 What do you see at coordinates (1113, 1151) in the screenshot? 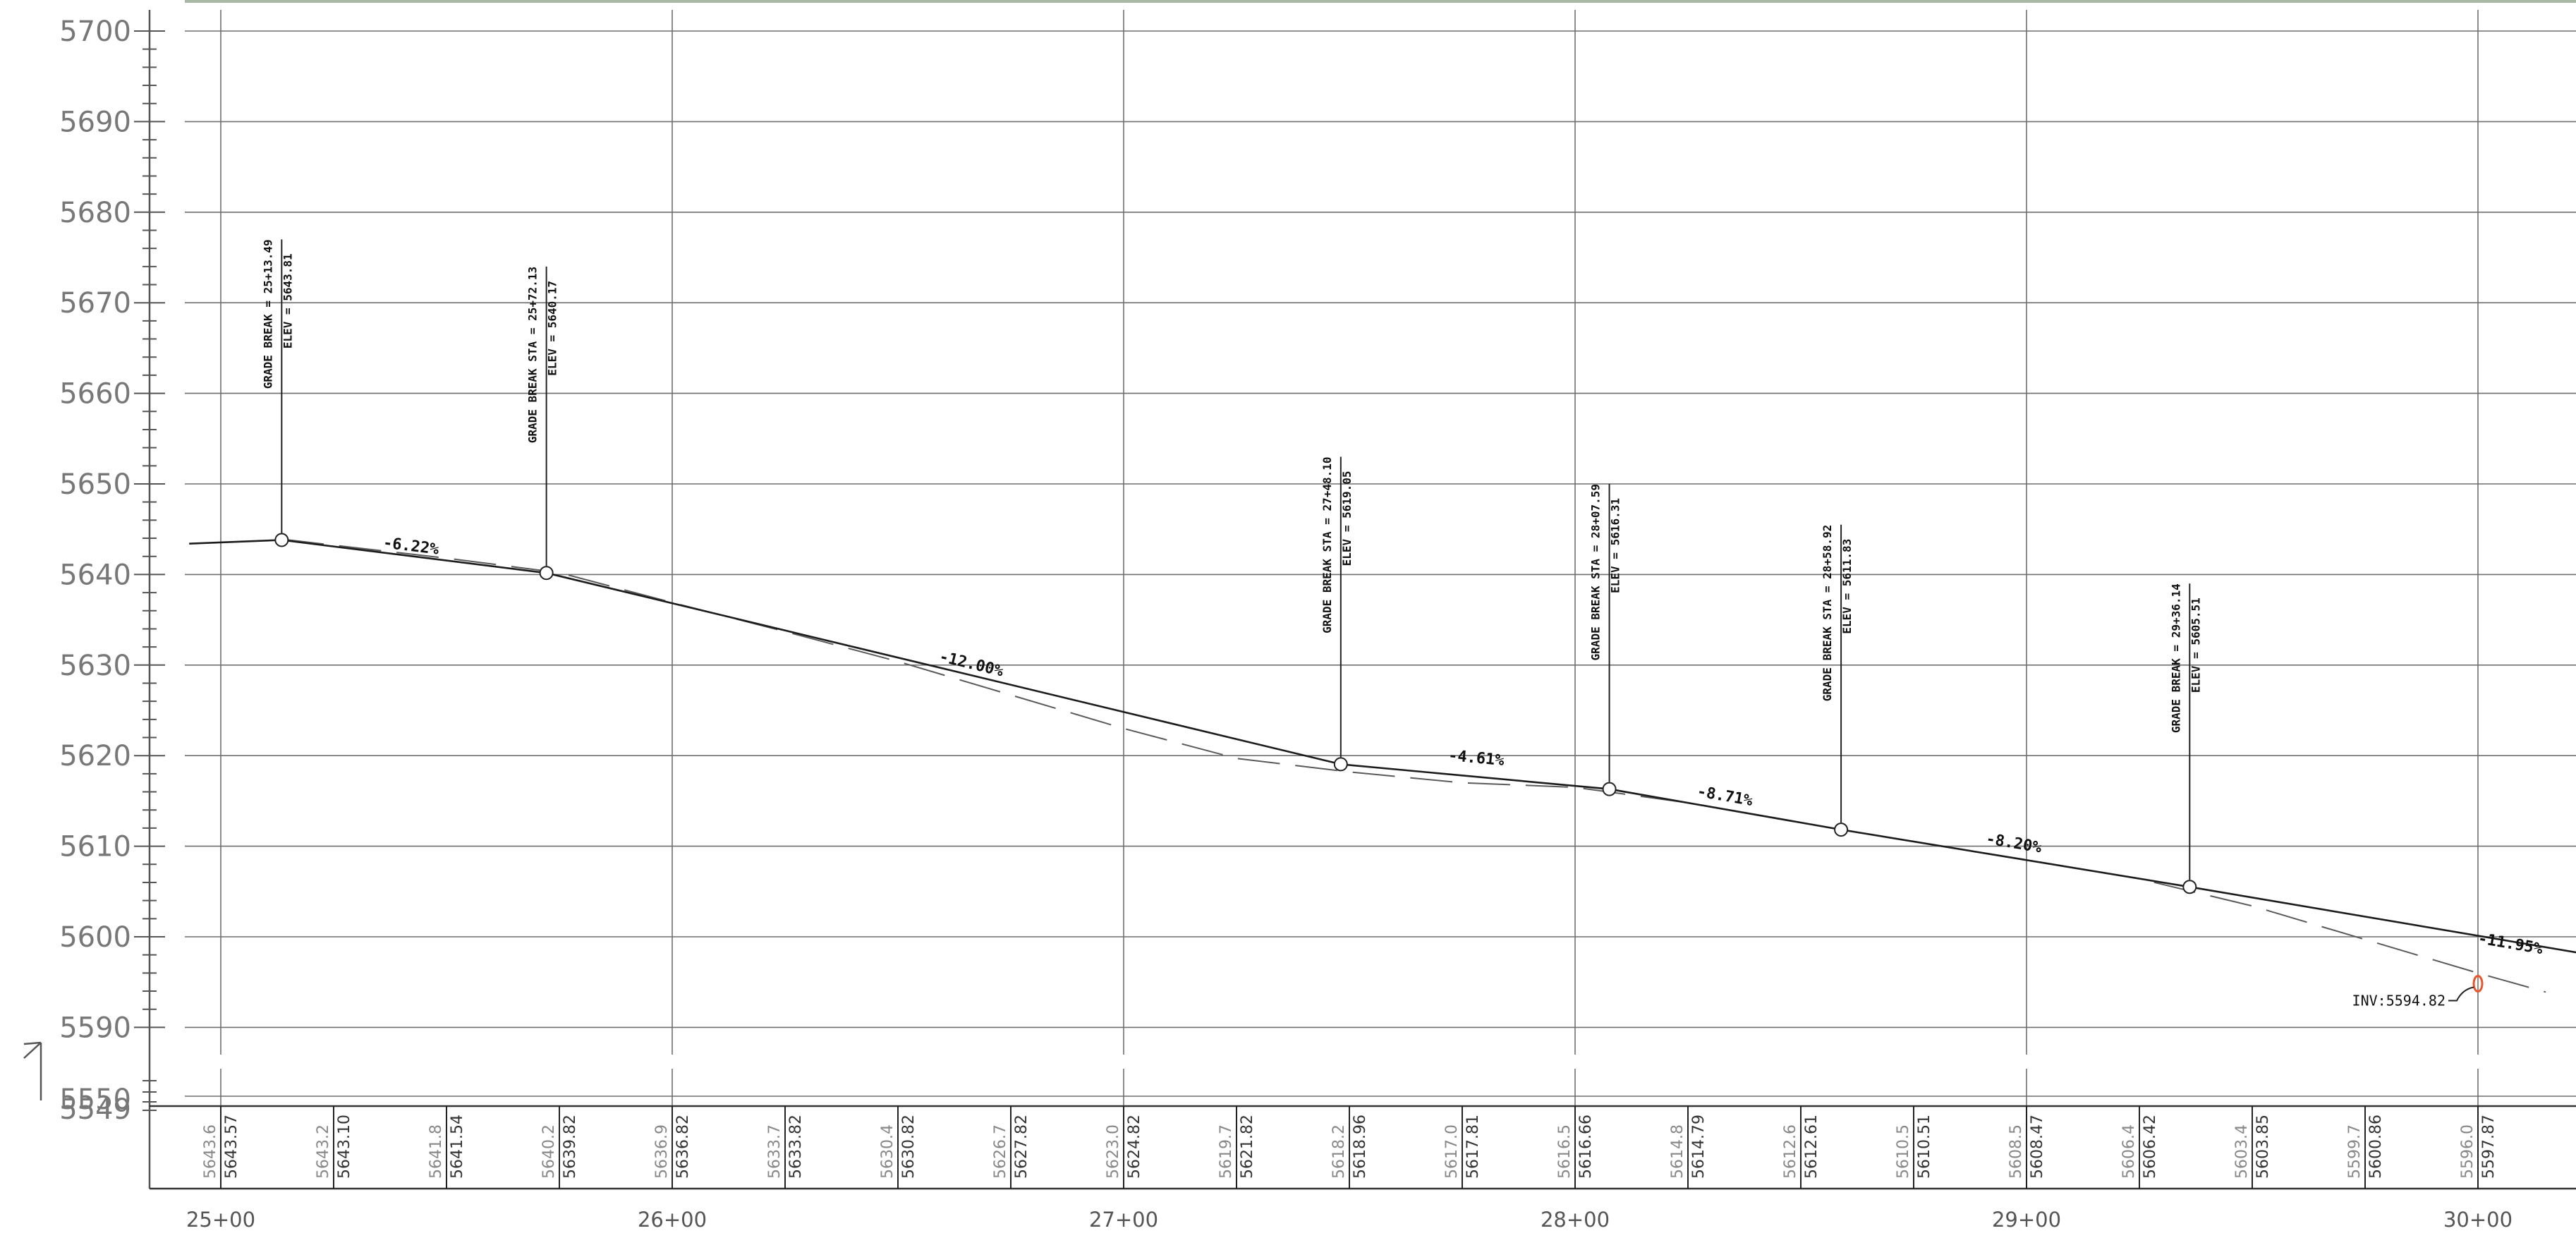
I see `existing-elevation-label: 5623.0` at bounding box center [1113, 1151].